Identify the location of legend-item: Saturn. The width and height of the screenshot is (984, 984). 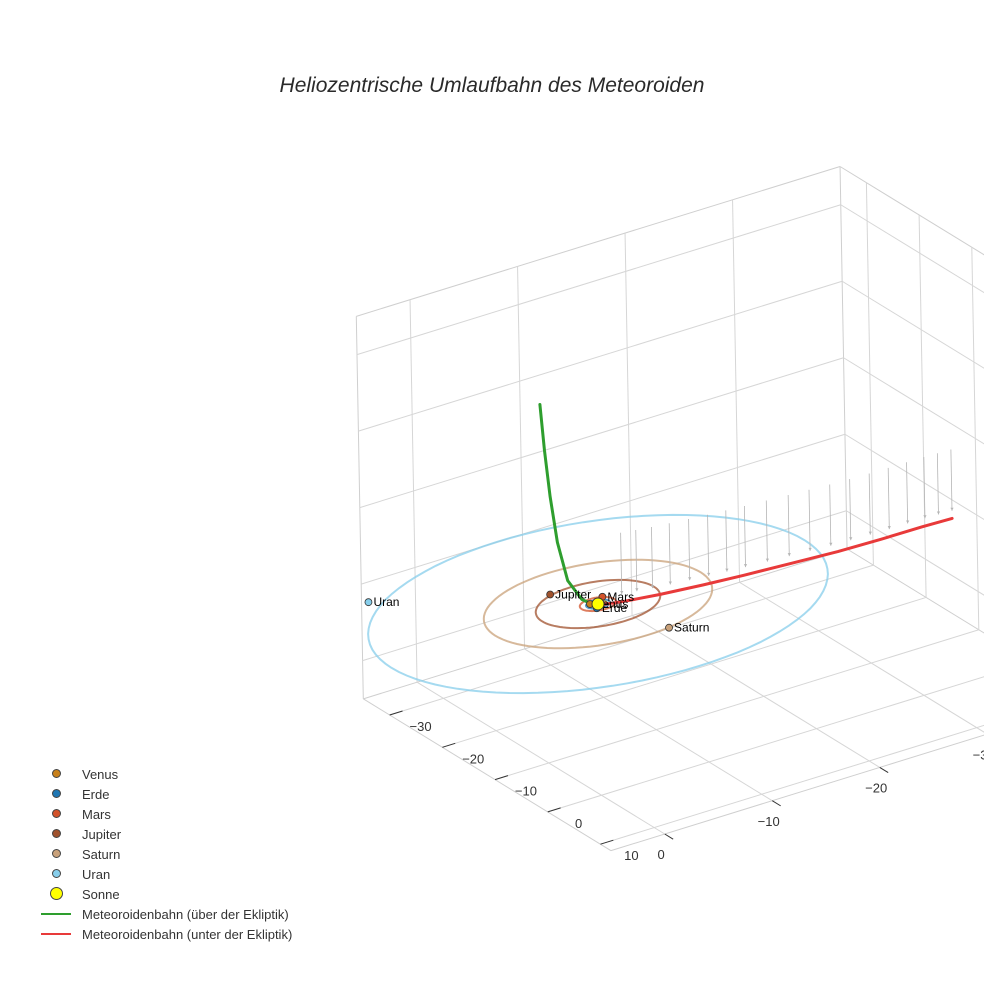
(164, 854).